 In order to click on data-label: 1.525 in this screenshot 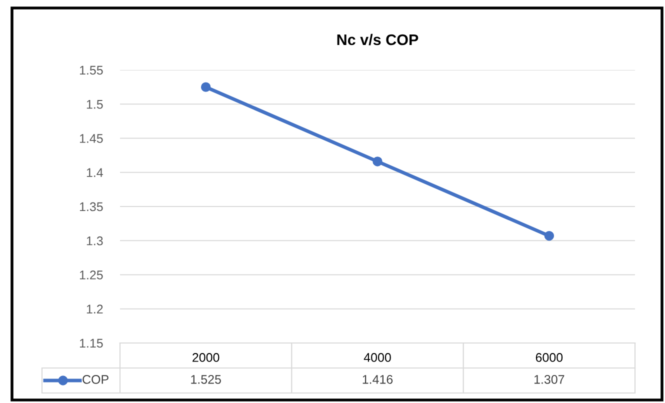, I will do `click(206, 379)`.